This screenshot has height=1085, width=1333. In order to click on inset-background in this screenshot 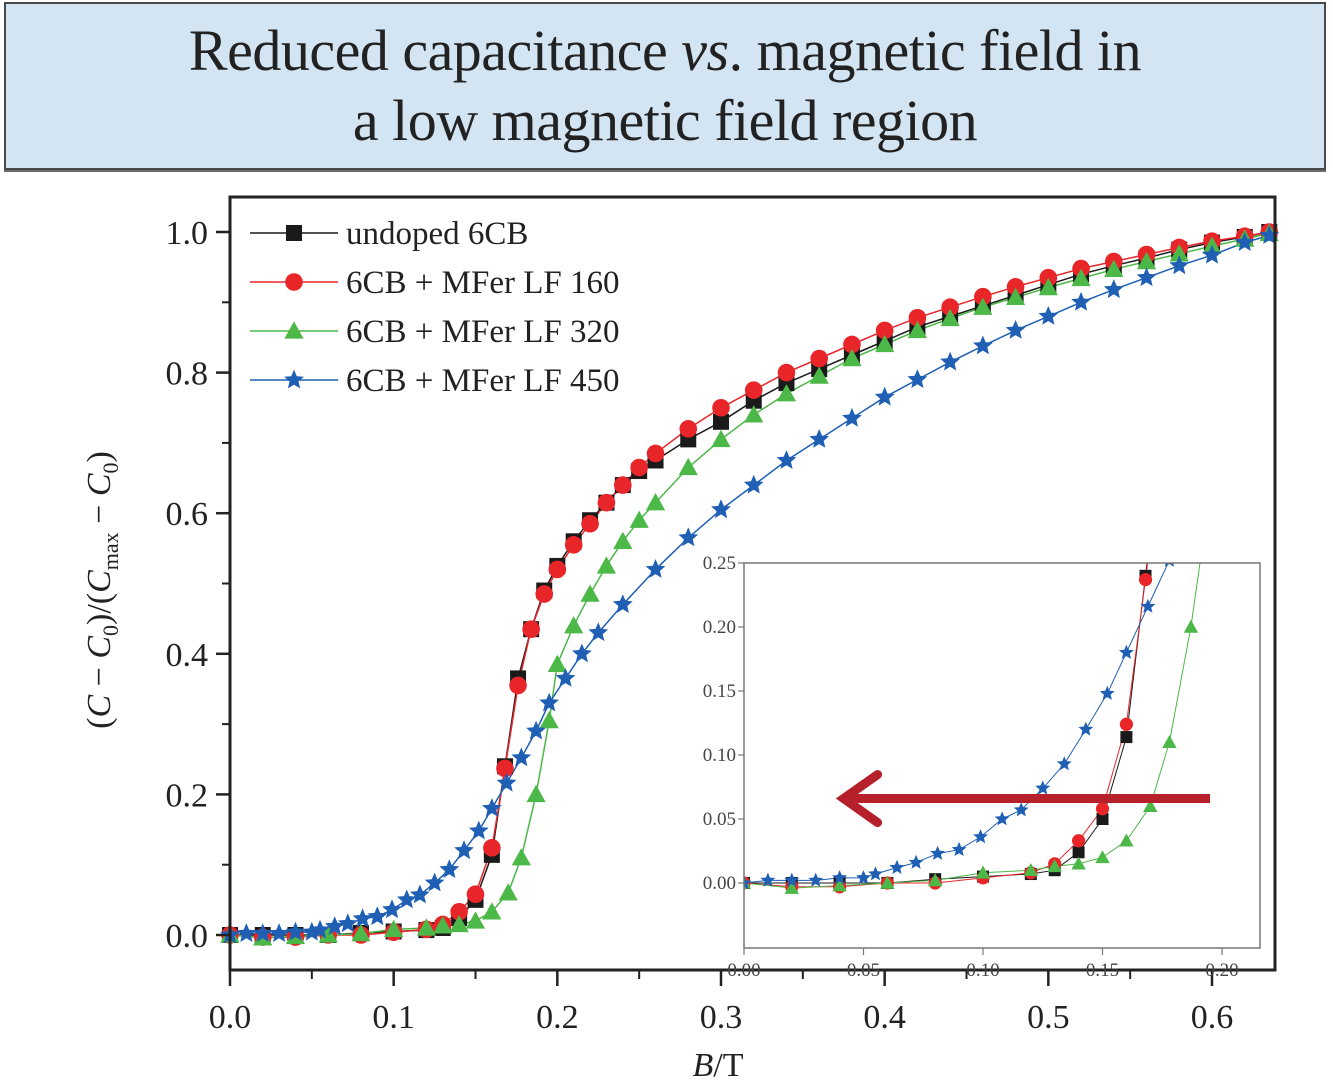, I will do `click(1002, 755)`.